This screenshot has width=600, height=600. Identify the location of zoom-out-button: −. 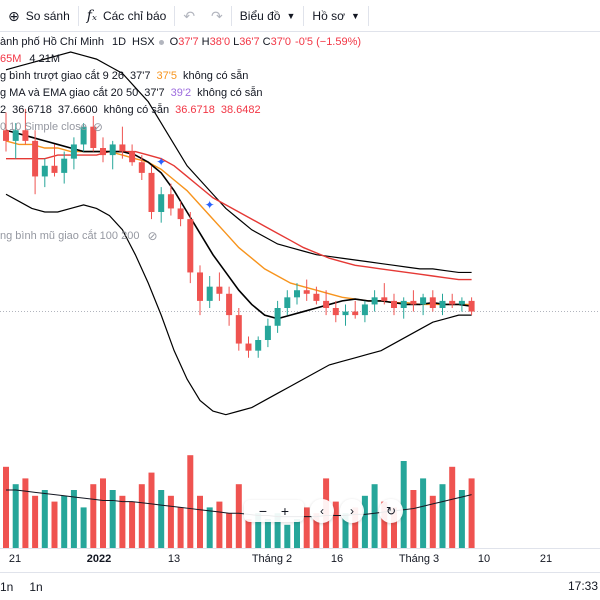
(263, 511).